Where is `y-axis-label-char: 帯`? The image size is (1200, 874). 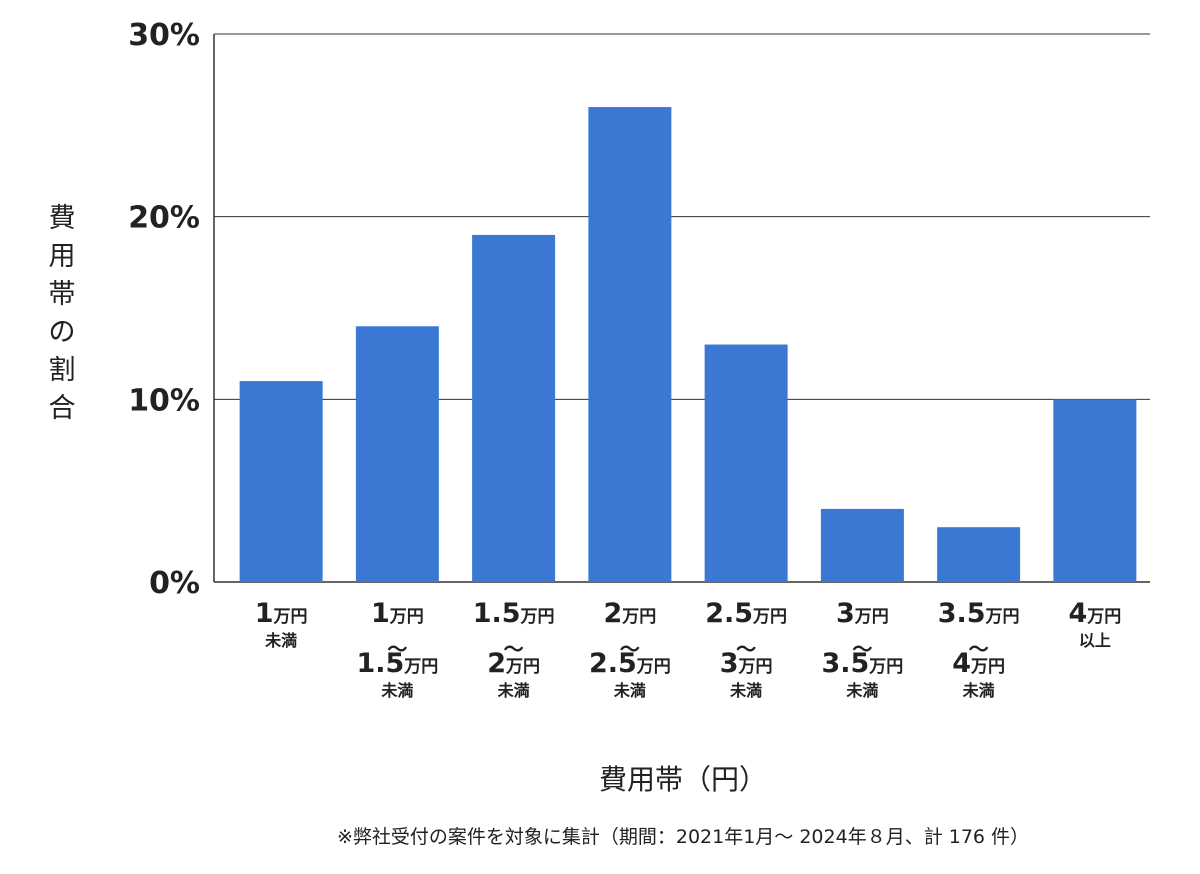 y-axis-label-char: 帯 is located at coordinates (62, 294).